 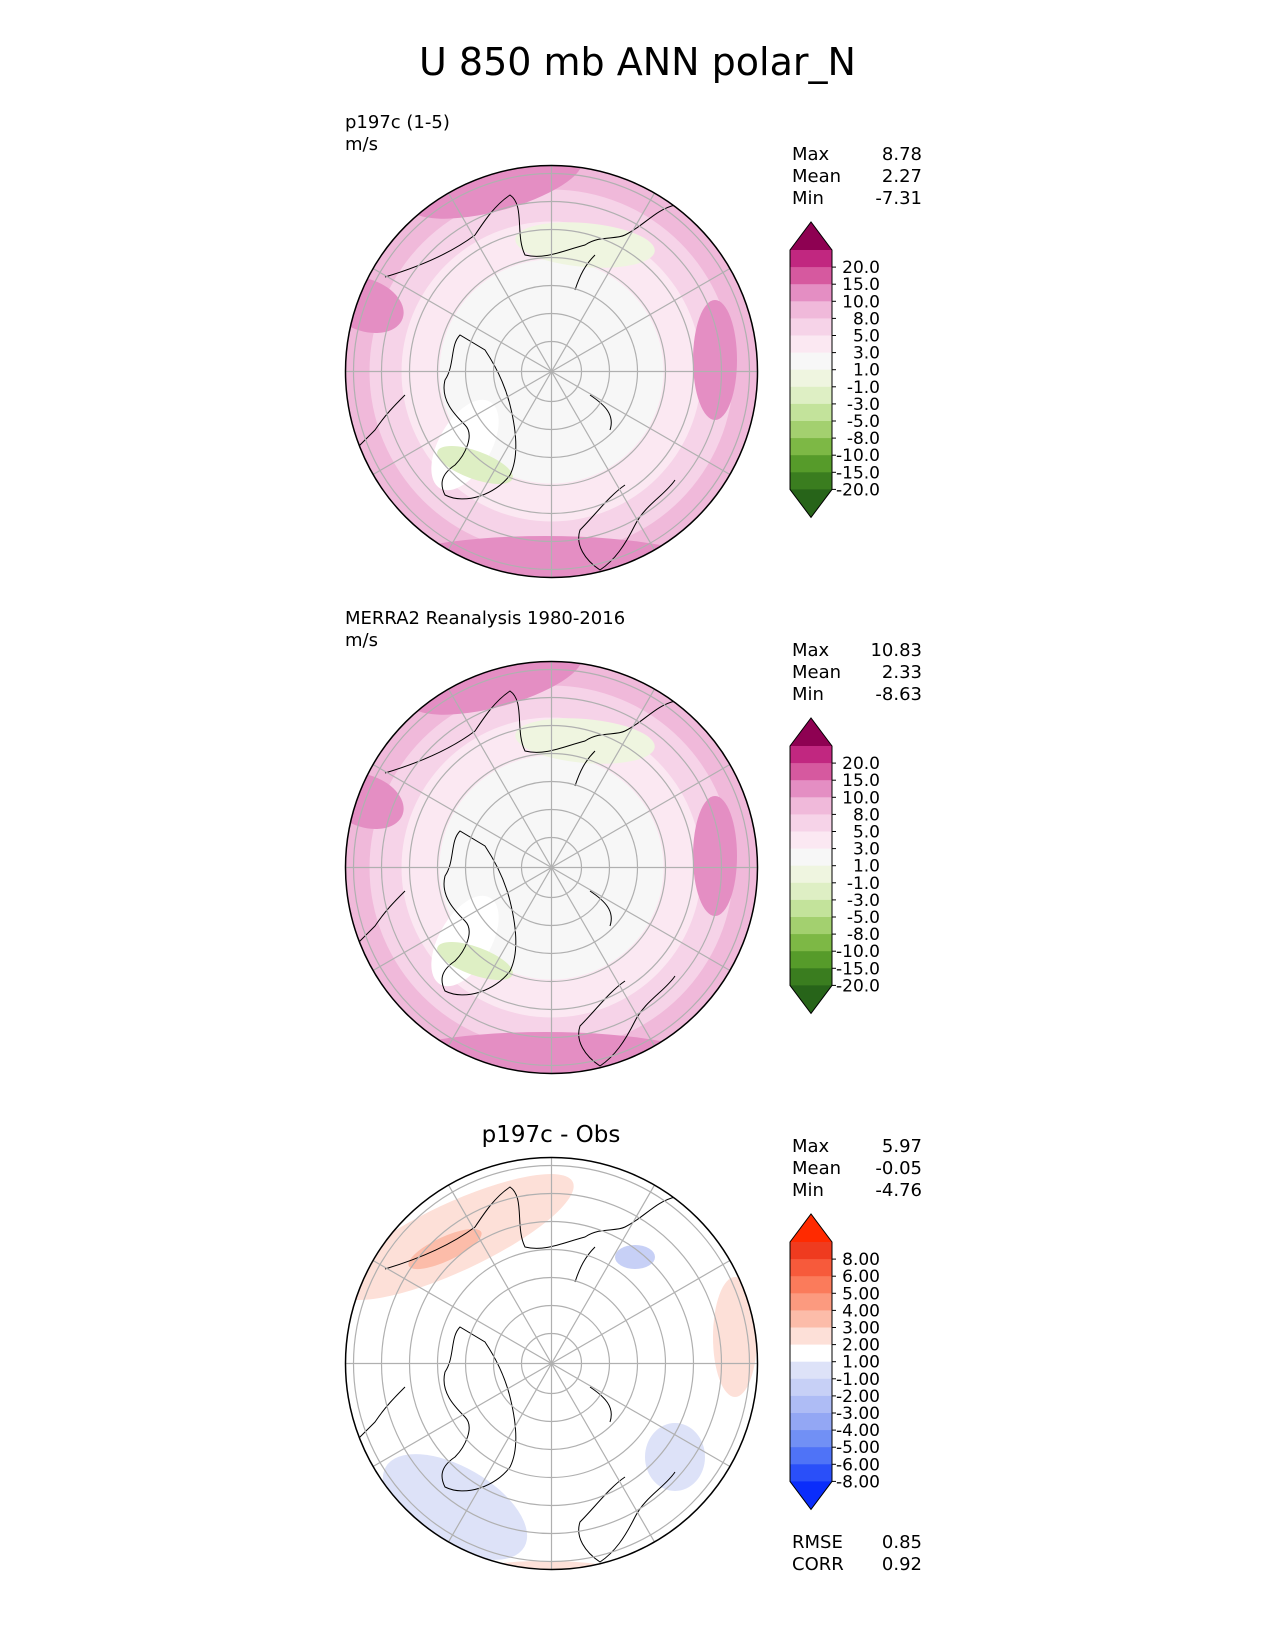 What do you see at coordinates (861, 1363) in the screenshot?
I see `colorbar-tick-label: 1.00` at bounding box center [861, 1363].